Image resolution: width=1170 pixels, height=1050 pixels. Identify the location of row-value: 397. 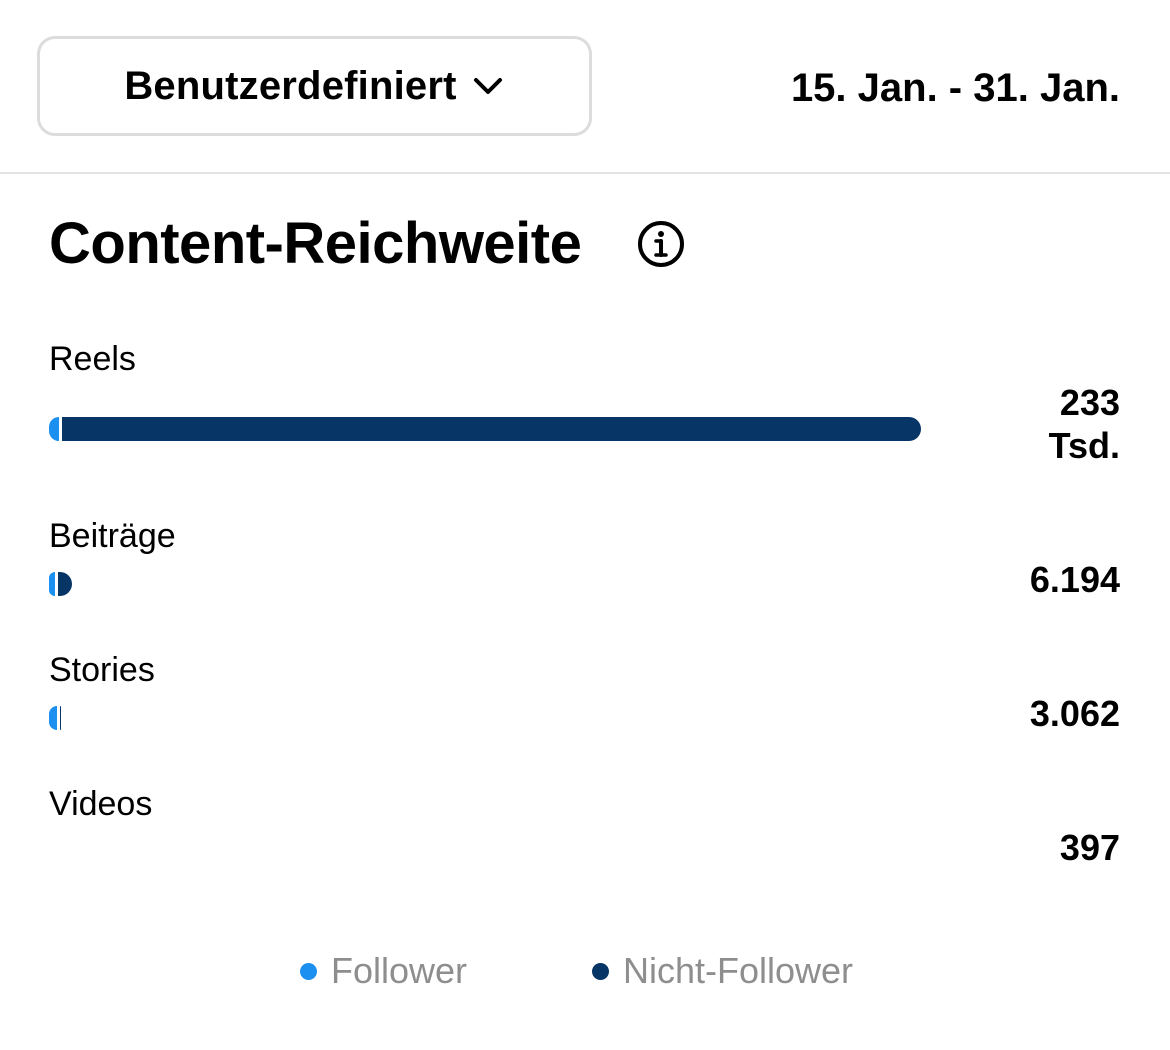
(1090, 847).